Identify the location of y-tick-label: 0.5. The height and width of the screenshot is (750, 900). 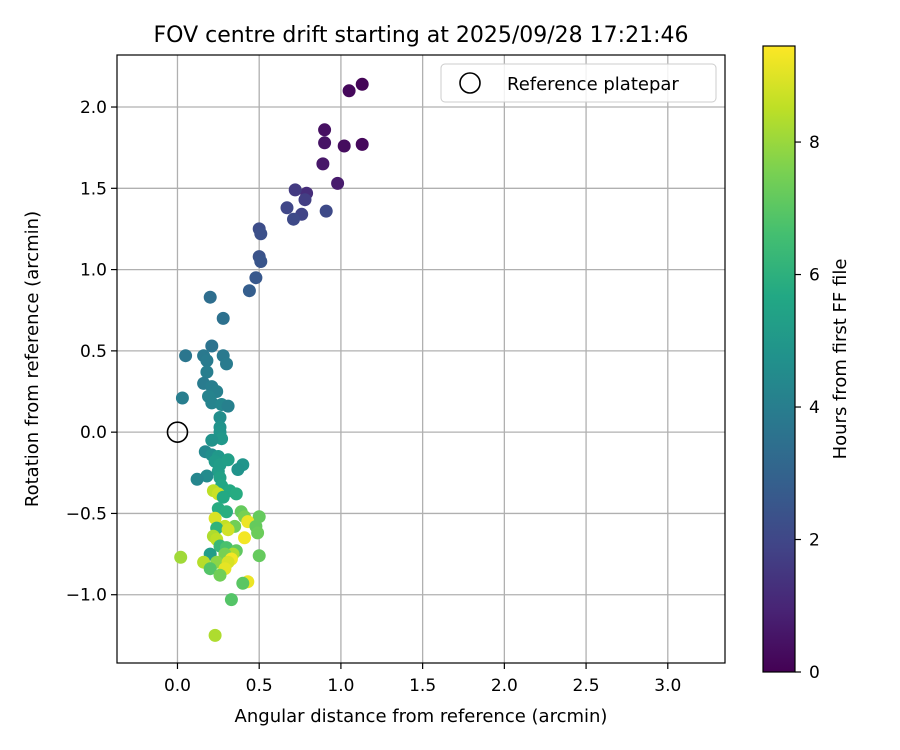
(93, 352).